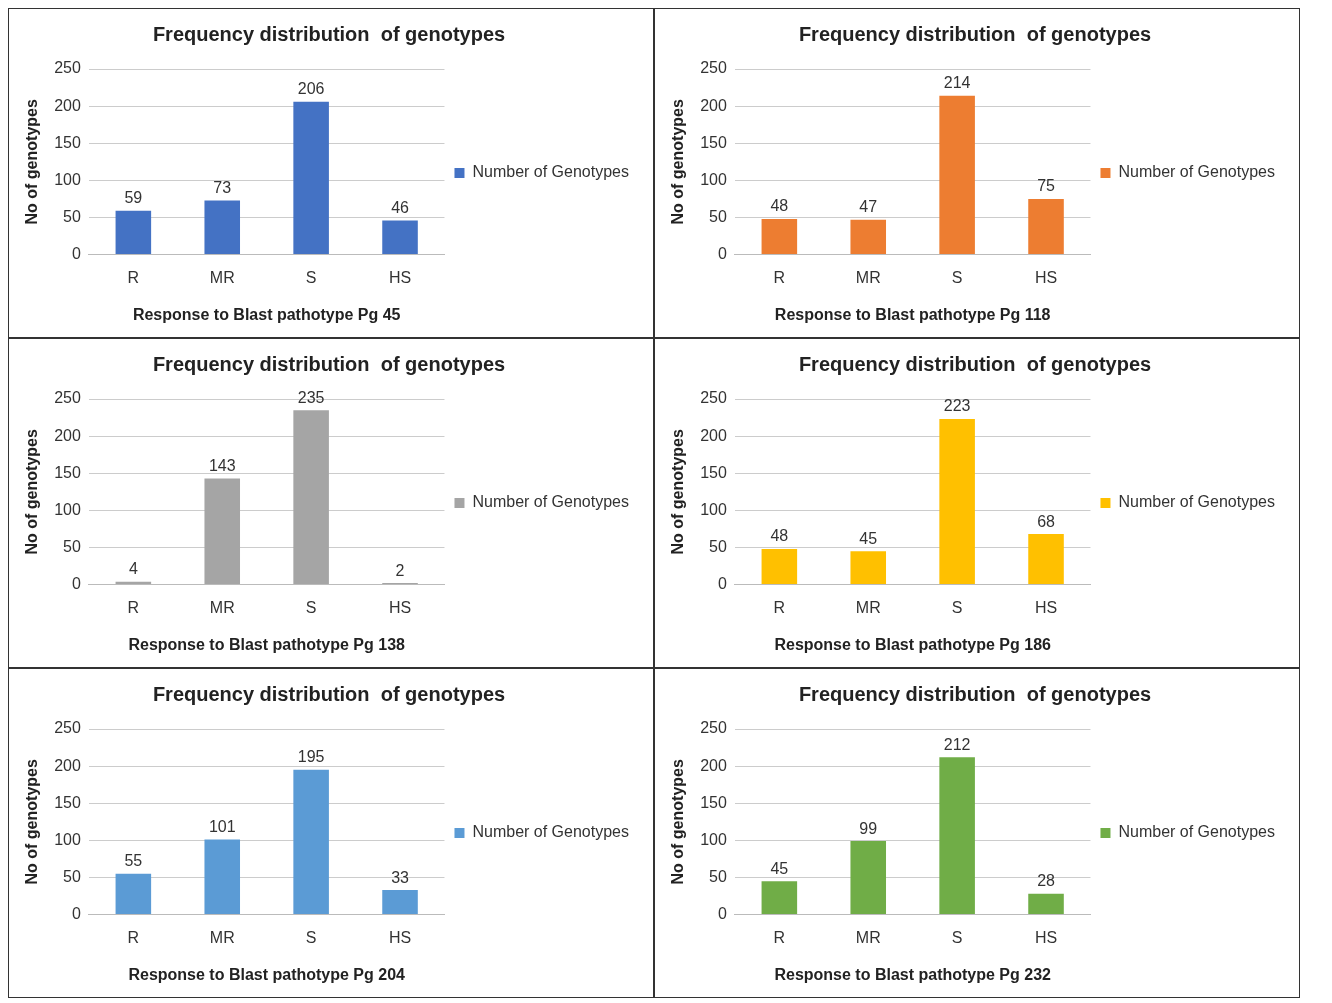  Describe the element at coordinates (1046, 521) in the screenshot. I see `data-label: 68` at that location.